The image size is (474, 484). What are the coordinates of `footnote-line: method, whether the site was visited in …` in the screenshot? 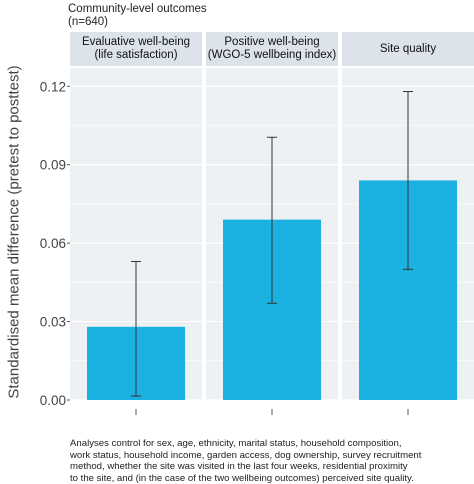 It's located at (239, 467).